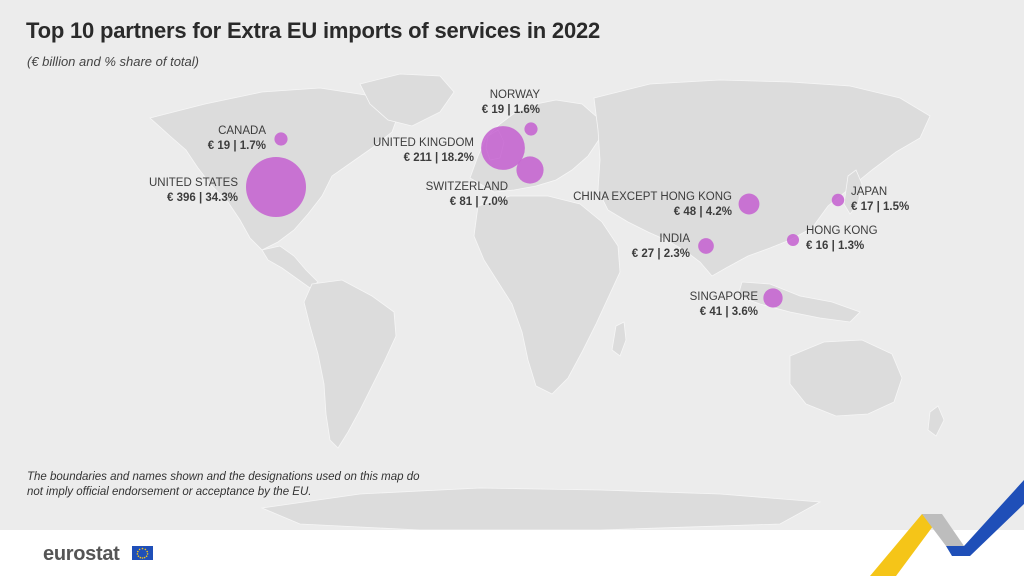  What do you see at coordinates (142, 553) in the screenshot?
I see `eu-flag-icon` at bounding box center [142, 553].